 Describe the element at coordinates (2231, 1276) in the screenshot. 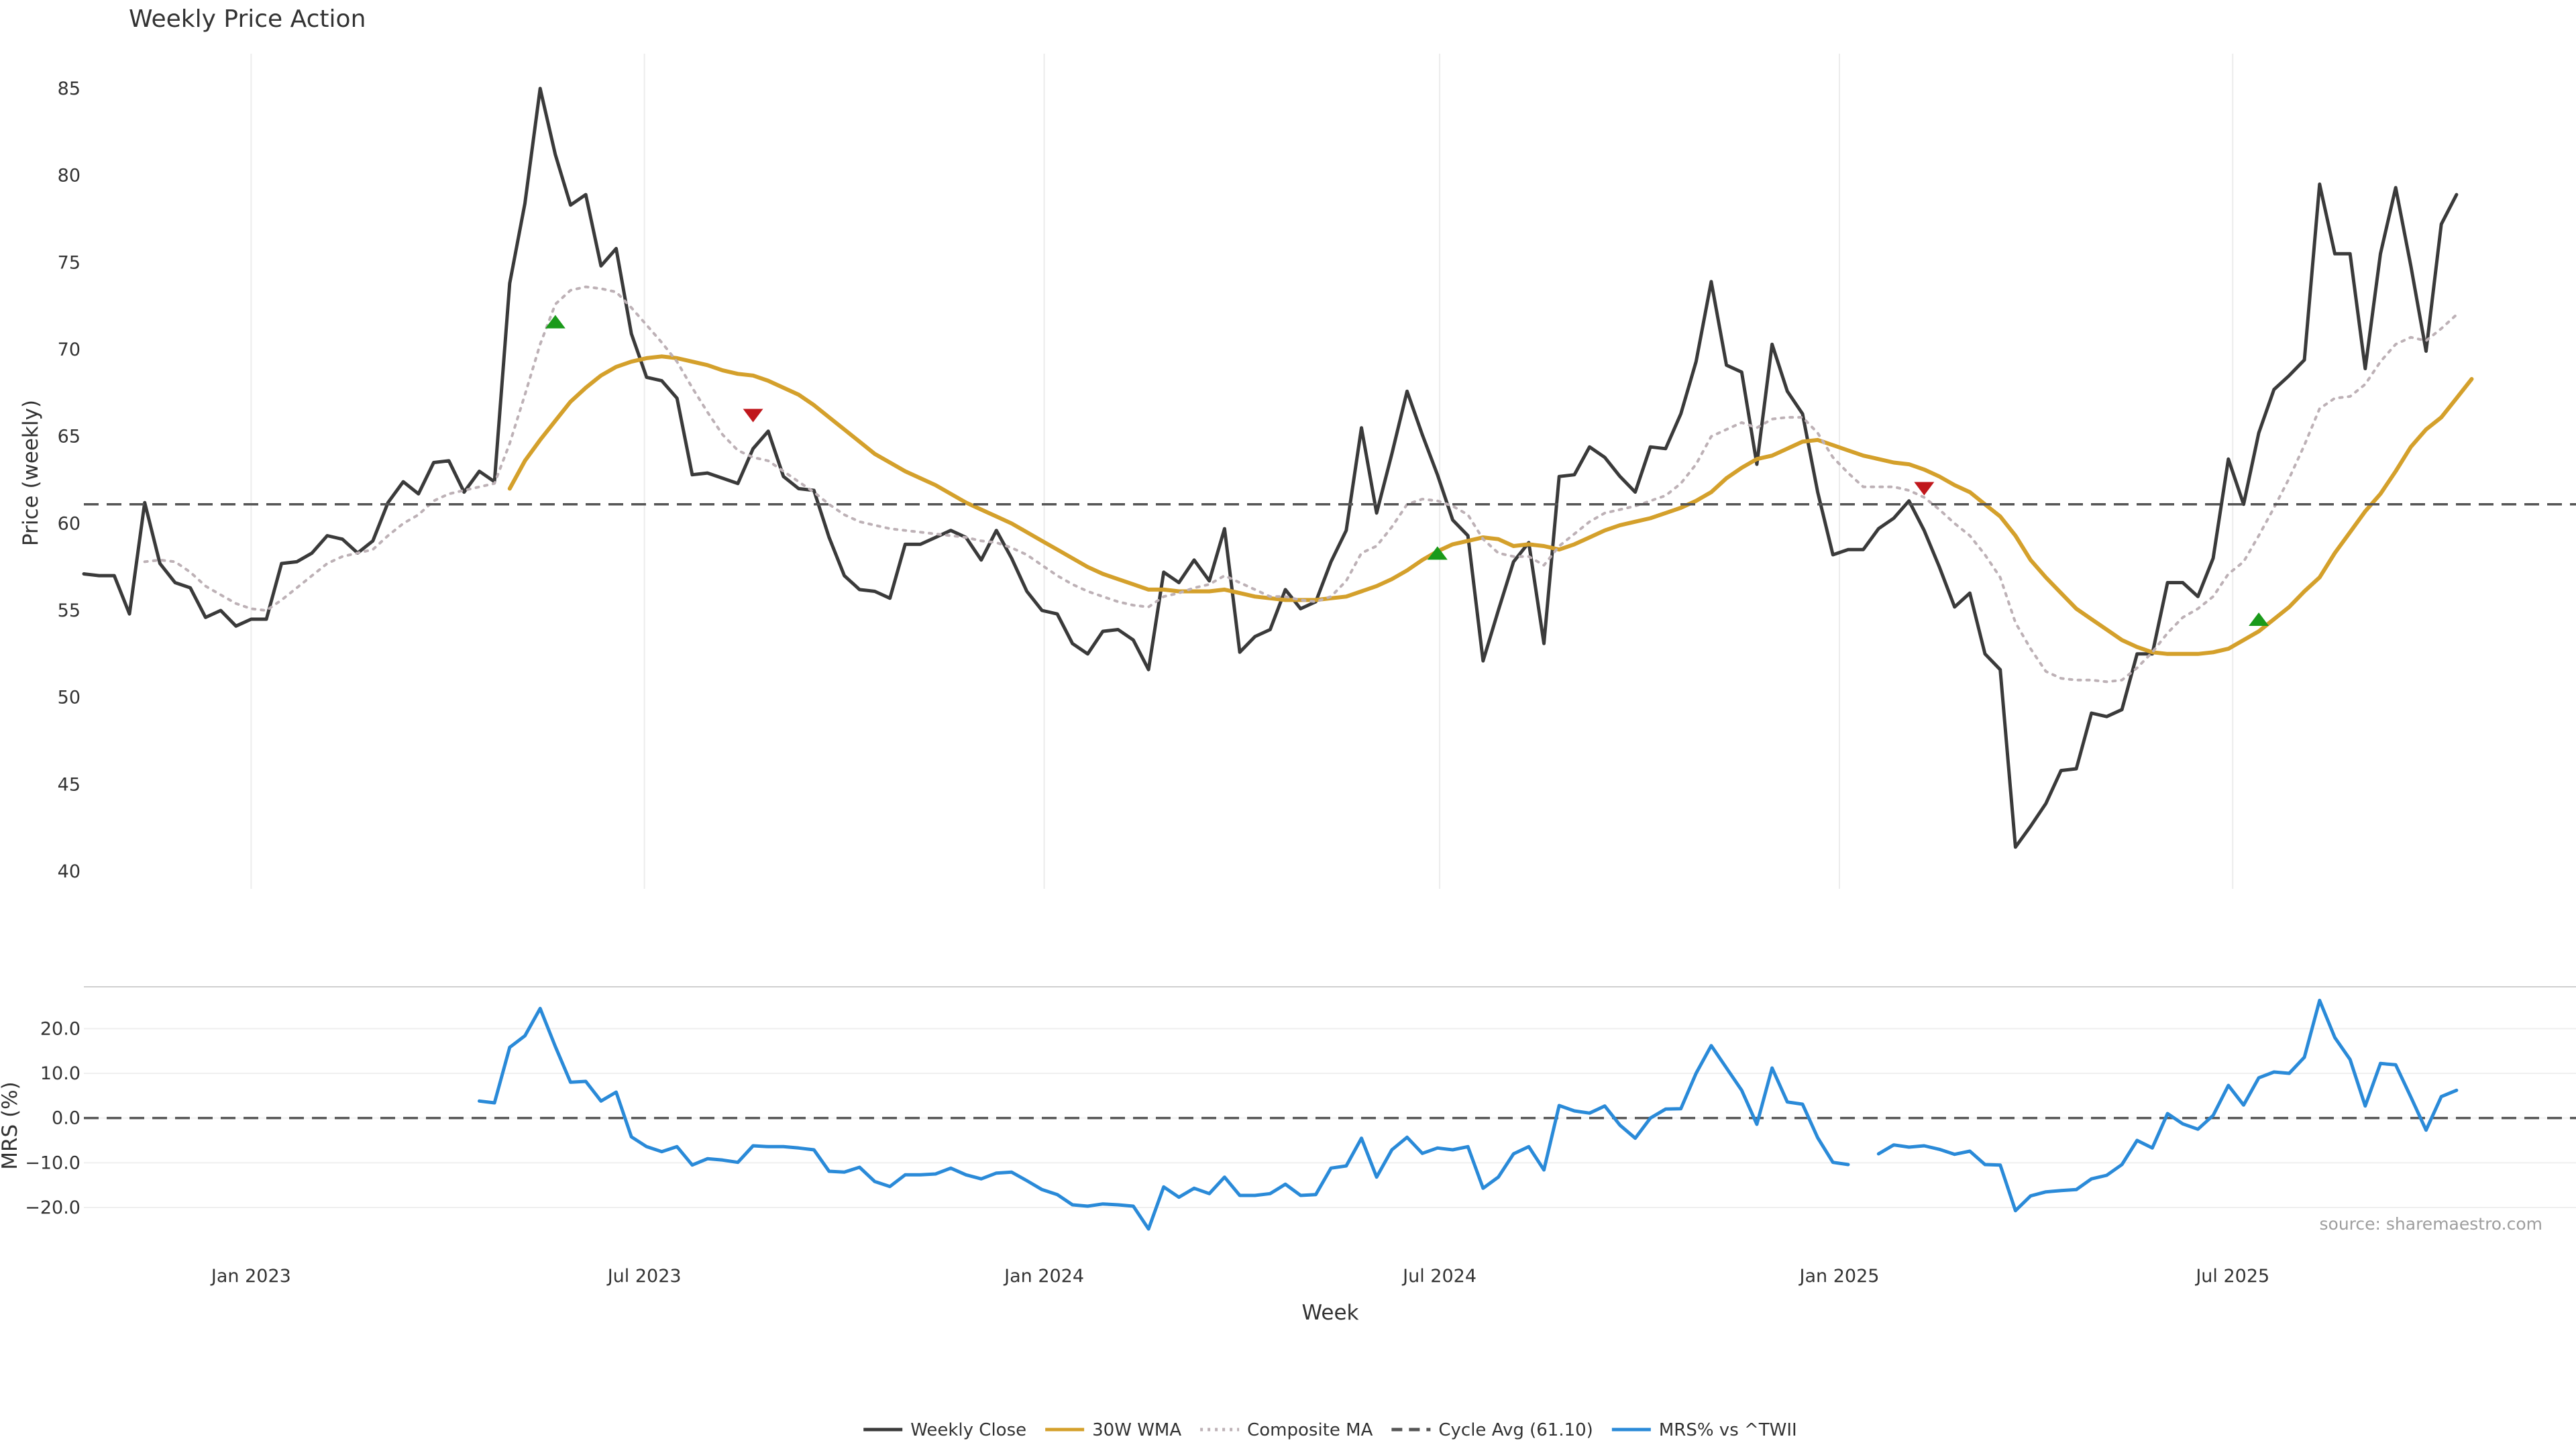

I see `x-tick-label-jul-2025: Jul 2025` at that location.